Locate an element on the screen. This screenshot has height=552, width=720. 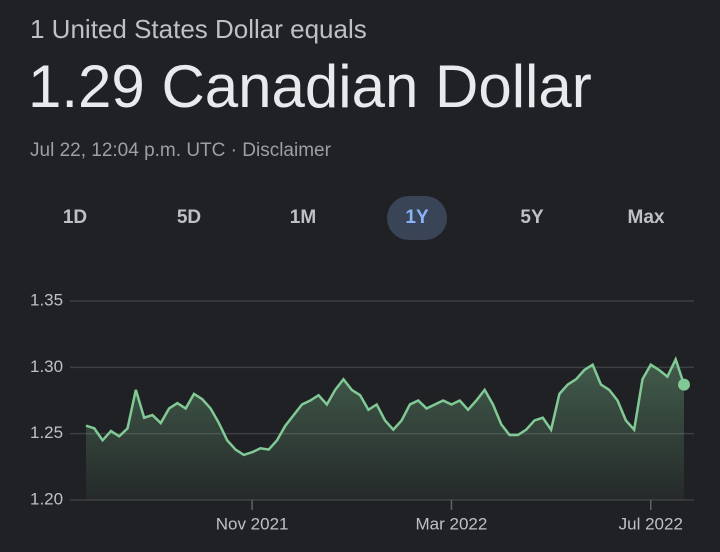
range-tab: 1Y is located at coordinates (417, 218).